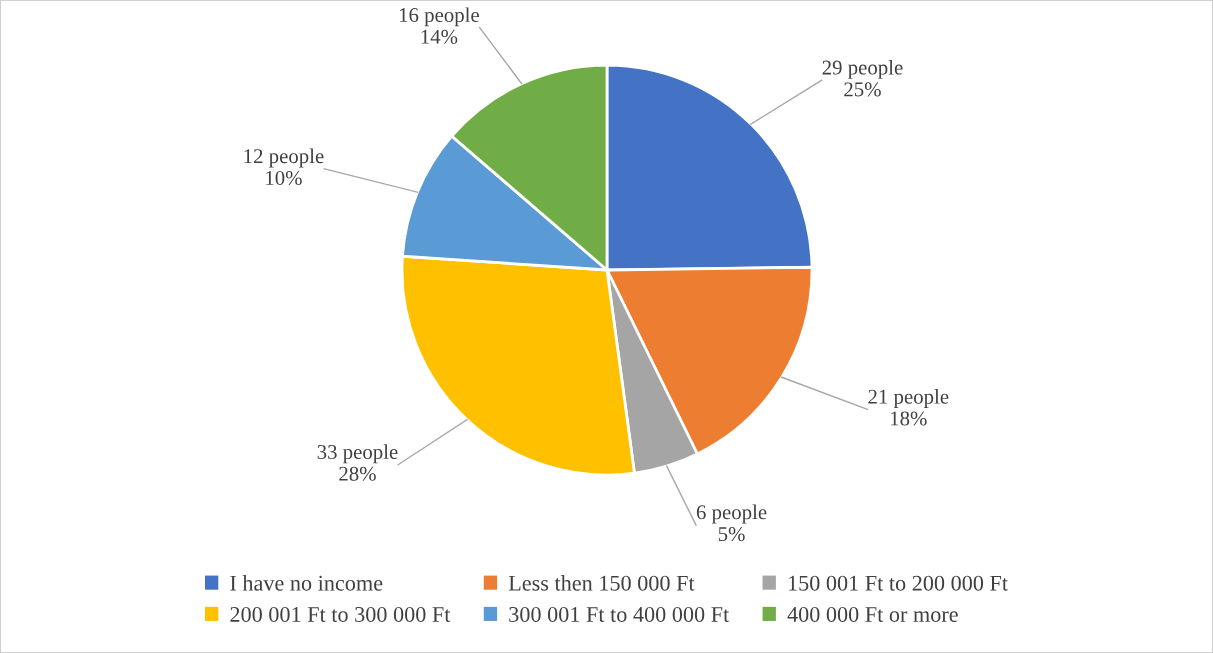 This screenshot has height=653, width=1213. What do you see at coordinates (601, 583) in the screenshot?
I see `legend-label: Less then 150 000 Ft` at bounding box center [601, 583].